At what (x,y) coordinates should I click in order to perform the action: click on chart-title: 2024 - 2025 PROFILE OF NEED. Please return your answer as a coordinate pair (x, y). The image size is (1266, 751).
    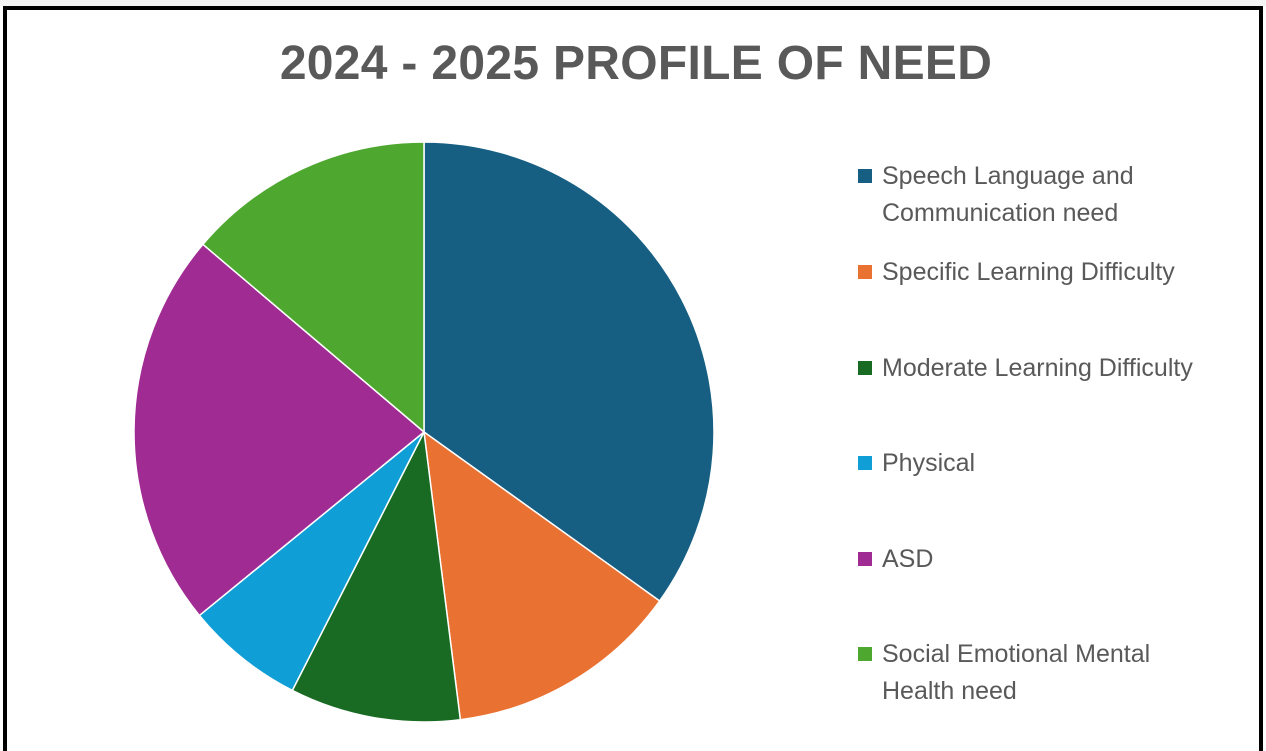
    Looking at the image, I should click on (636, 63).